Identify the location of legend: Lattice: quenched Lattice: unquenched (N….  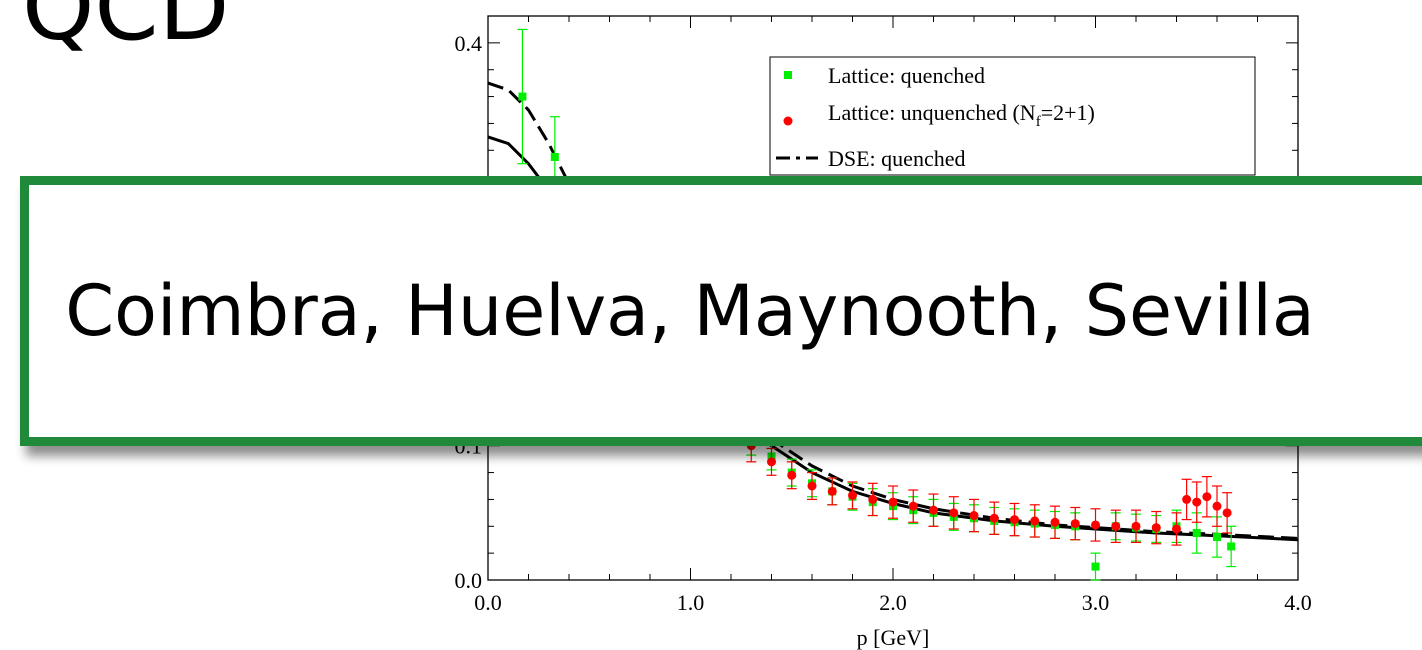
(1012, 116).